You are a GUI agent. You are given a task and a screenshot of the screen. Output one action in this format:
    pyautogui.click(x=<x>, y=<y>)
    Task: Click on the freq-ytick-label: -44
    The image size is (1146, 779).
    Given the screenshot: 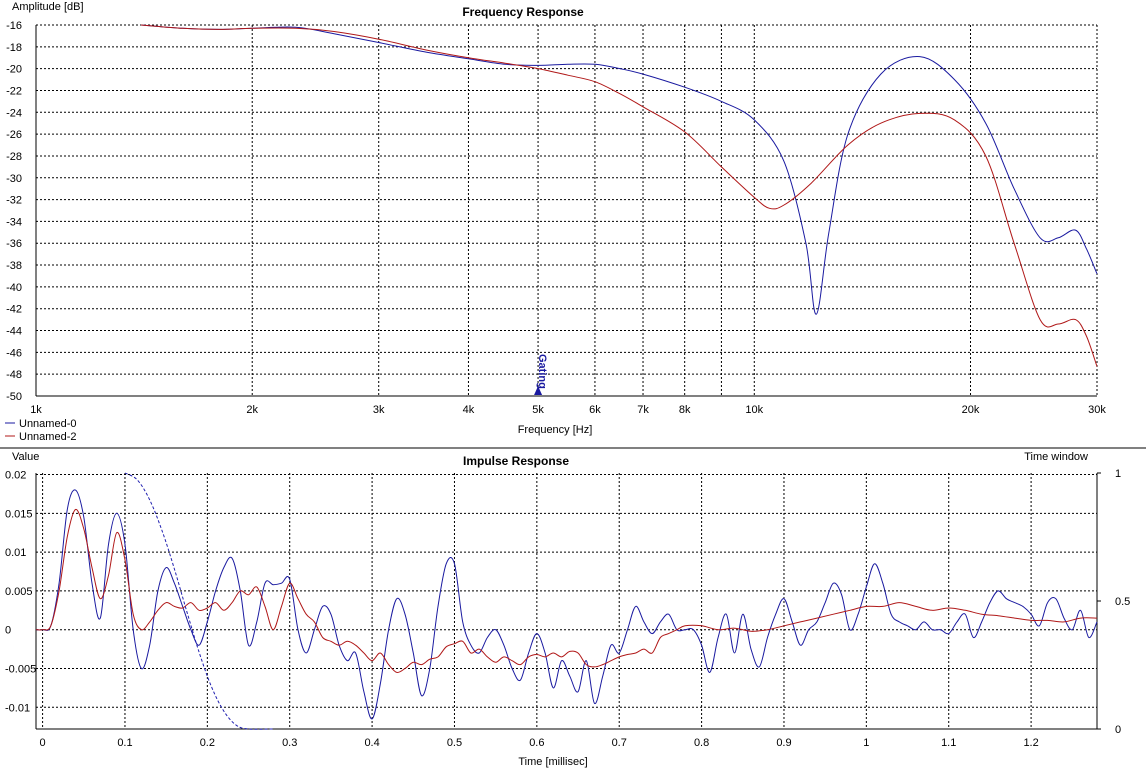 What is the action you would take?
    pyautogui.click(x=14, y=332)
    